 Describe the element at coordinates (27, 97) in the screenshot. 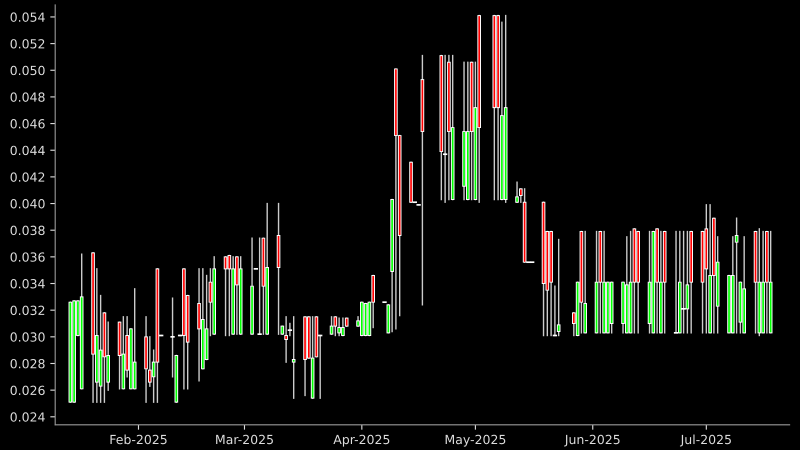

I see `y-tick-label: 0.048` at that location.